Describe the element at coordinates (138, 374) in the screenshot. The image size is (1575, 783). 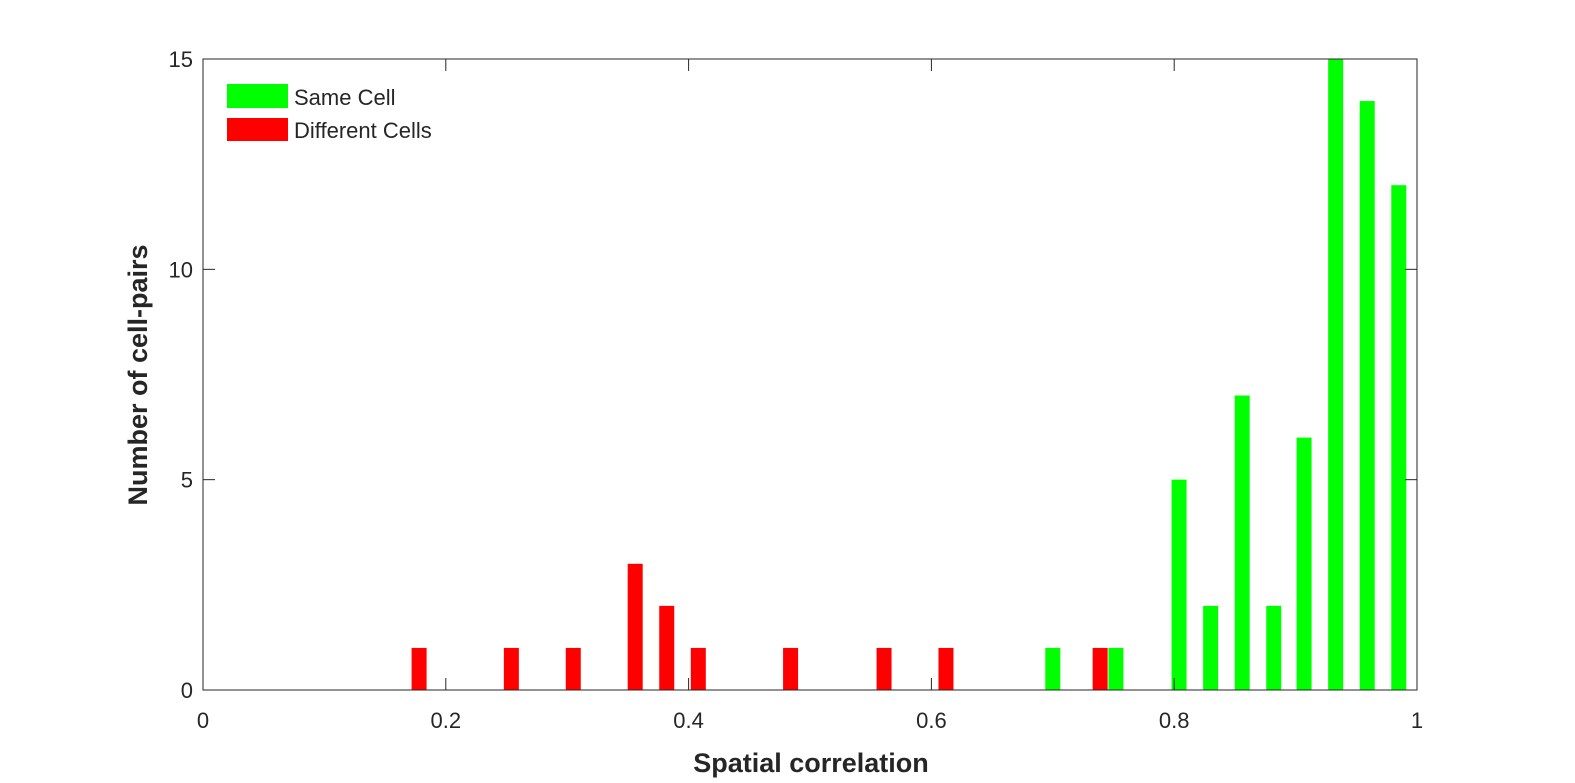
I see `y-axis-title: Number of cell-pairs` at that location.